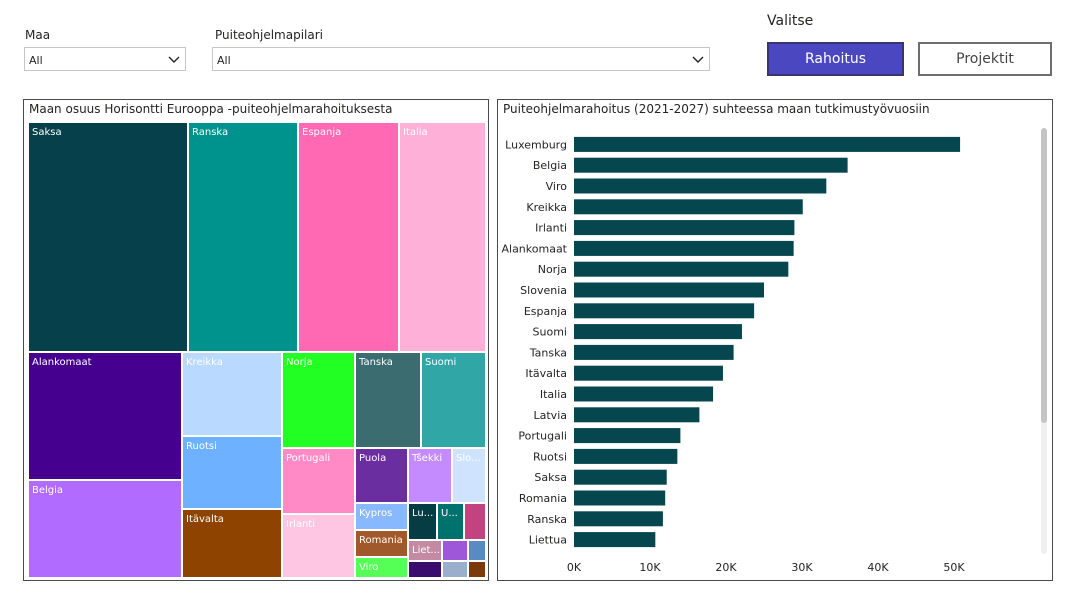 The image size is (1065, 600). What do you see at coordinates (550, 477) in the screenshot?
I see `category-label: Saksa` at bounding box center [550, 477].